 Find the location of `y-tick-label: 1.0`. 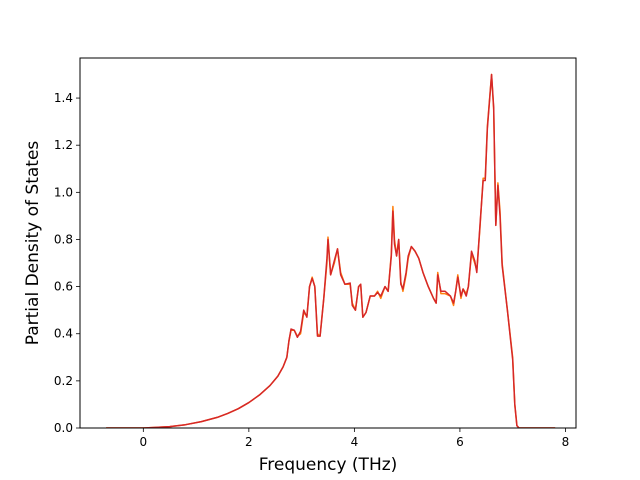

y-tick-label: 1.0 is located at coordinates (63, 192).